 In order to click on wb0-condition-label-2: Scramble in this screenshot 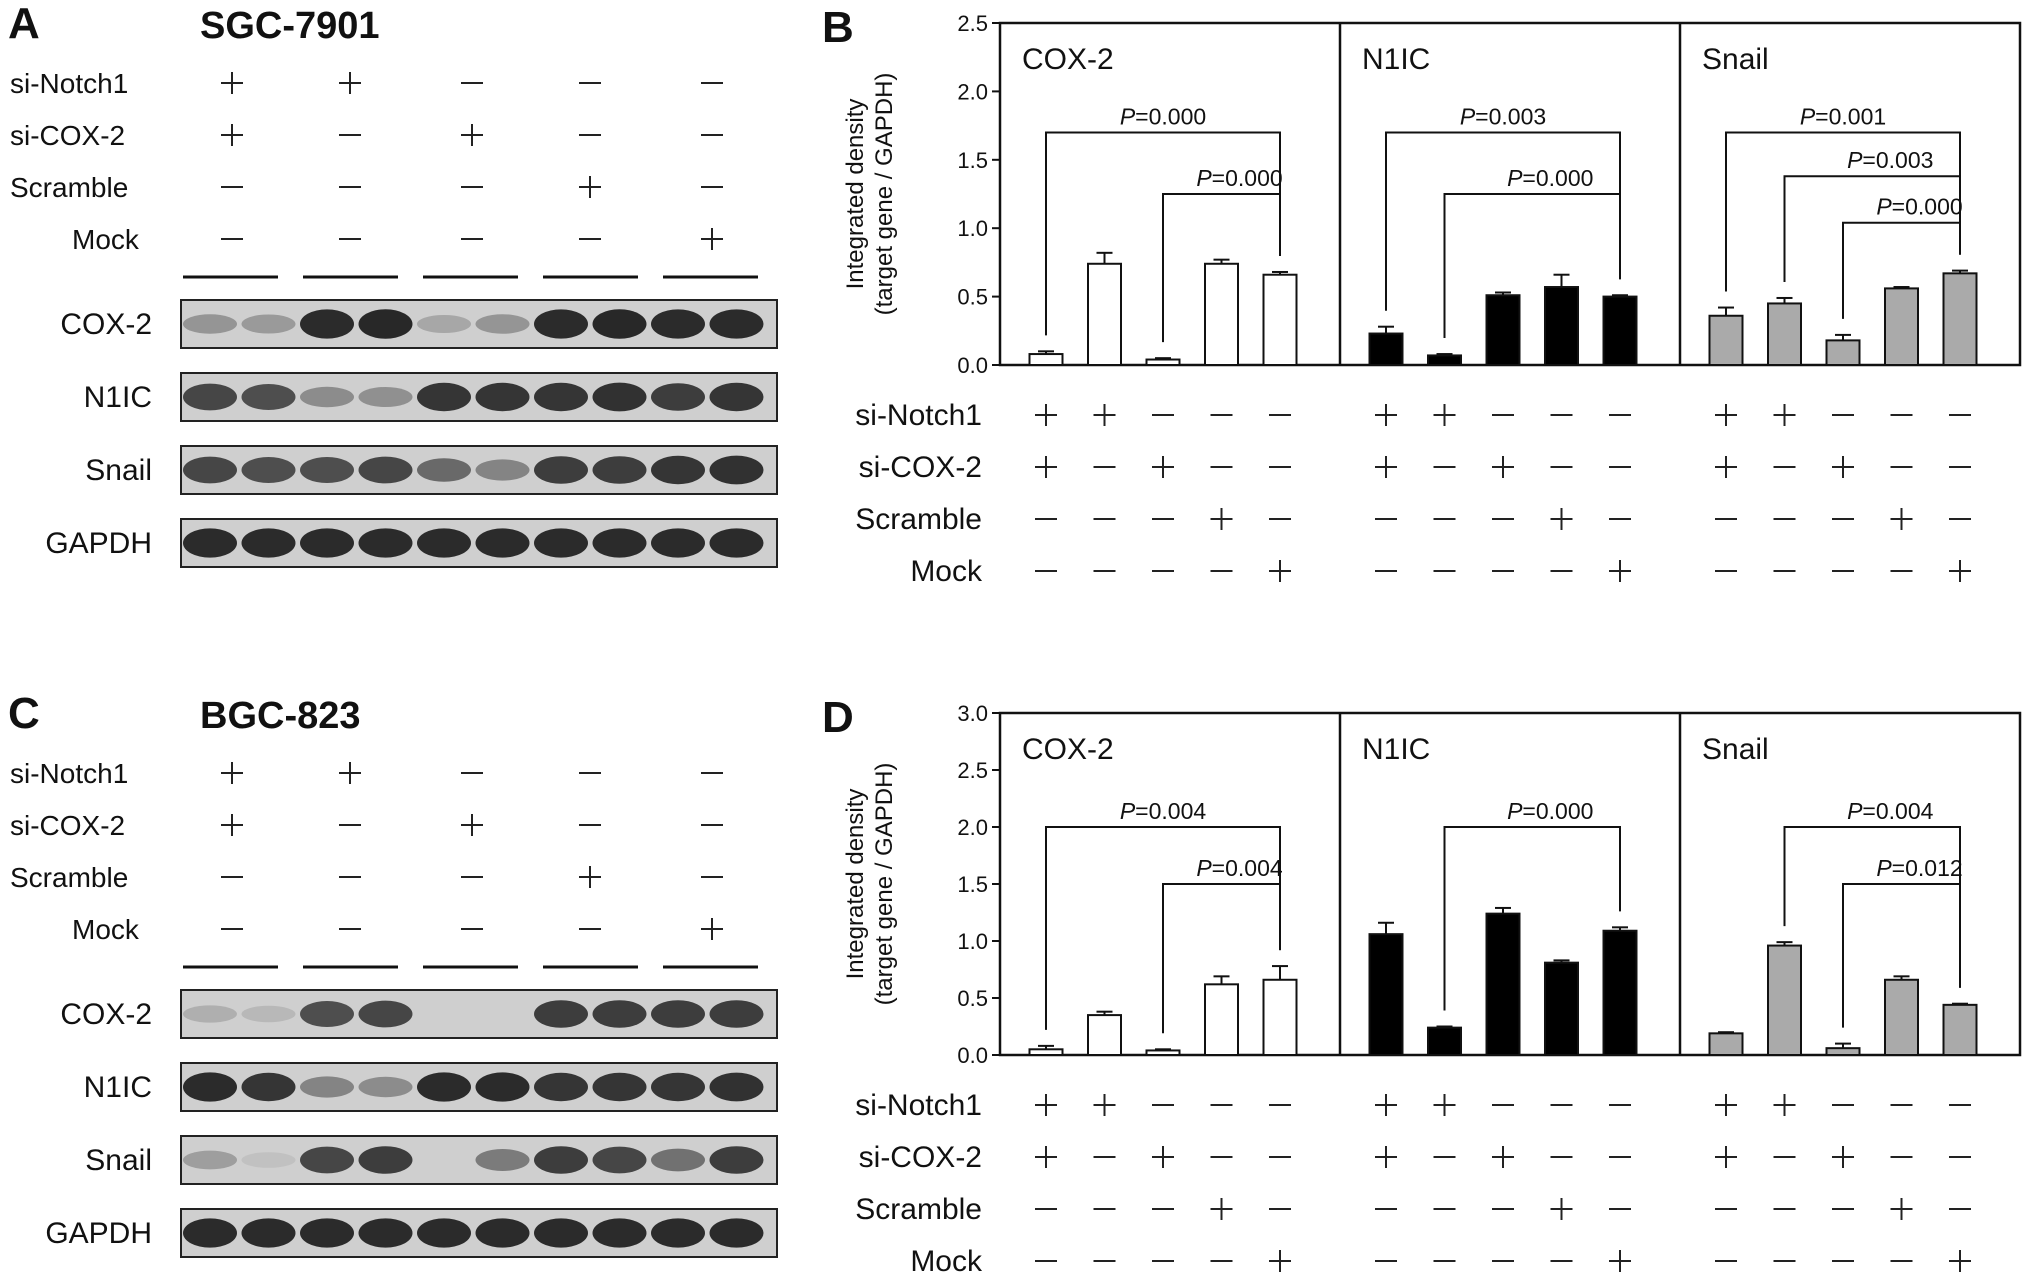, I will do `click(69, 187)`.